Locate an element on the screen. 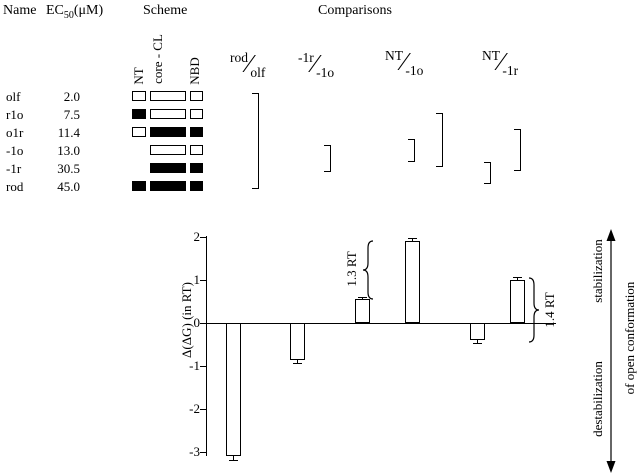  comparison-label-m1r-m1o: -1r∕-1o is located at coordinates (316, 64).